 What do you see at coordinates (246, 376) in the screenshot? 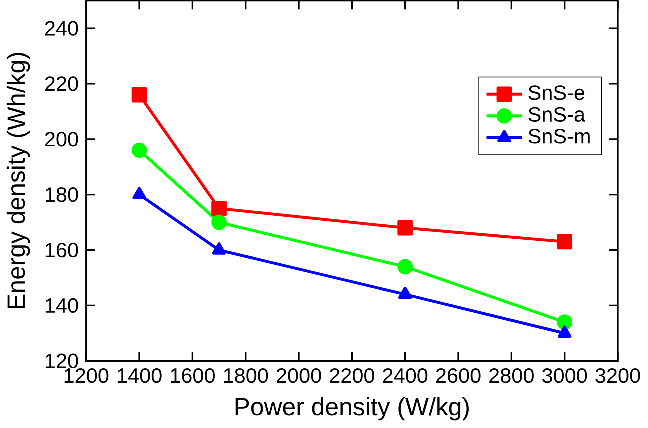
I see `x-tick-label: 1800` at bounding box center [246, 376].